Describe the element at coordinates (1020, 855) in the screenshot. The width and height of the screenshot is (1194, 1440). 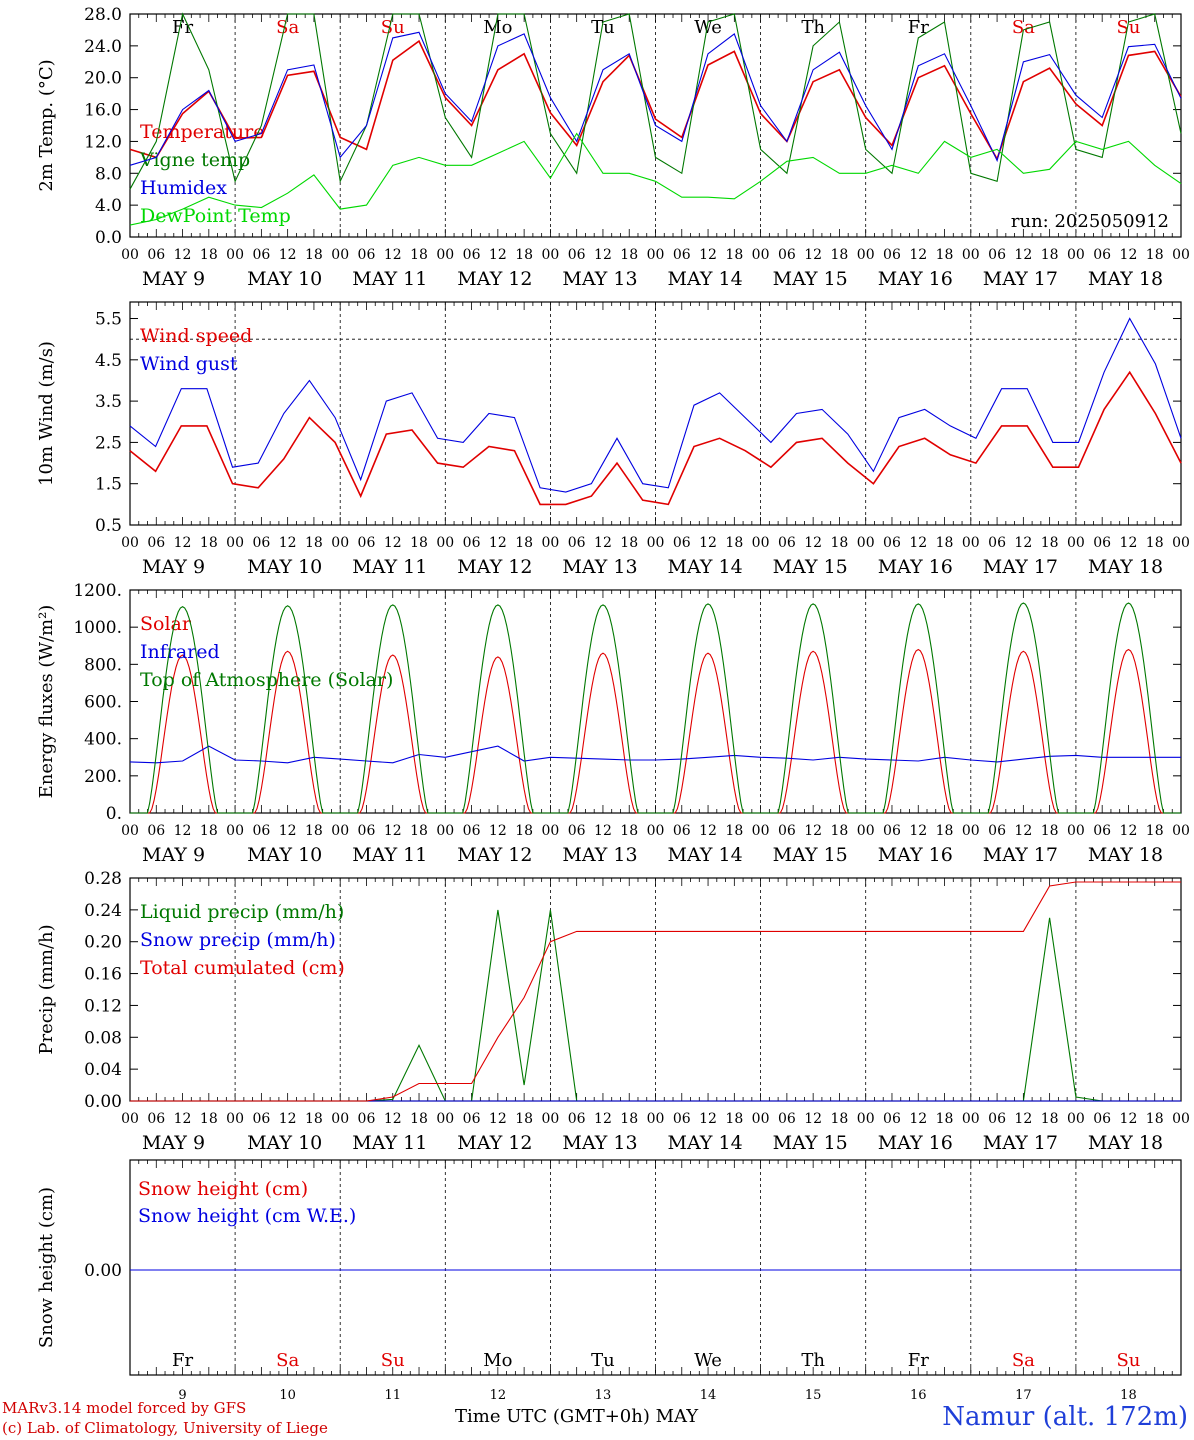
I see `date-label: MAY 17` at that location.